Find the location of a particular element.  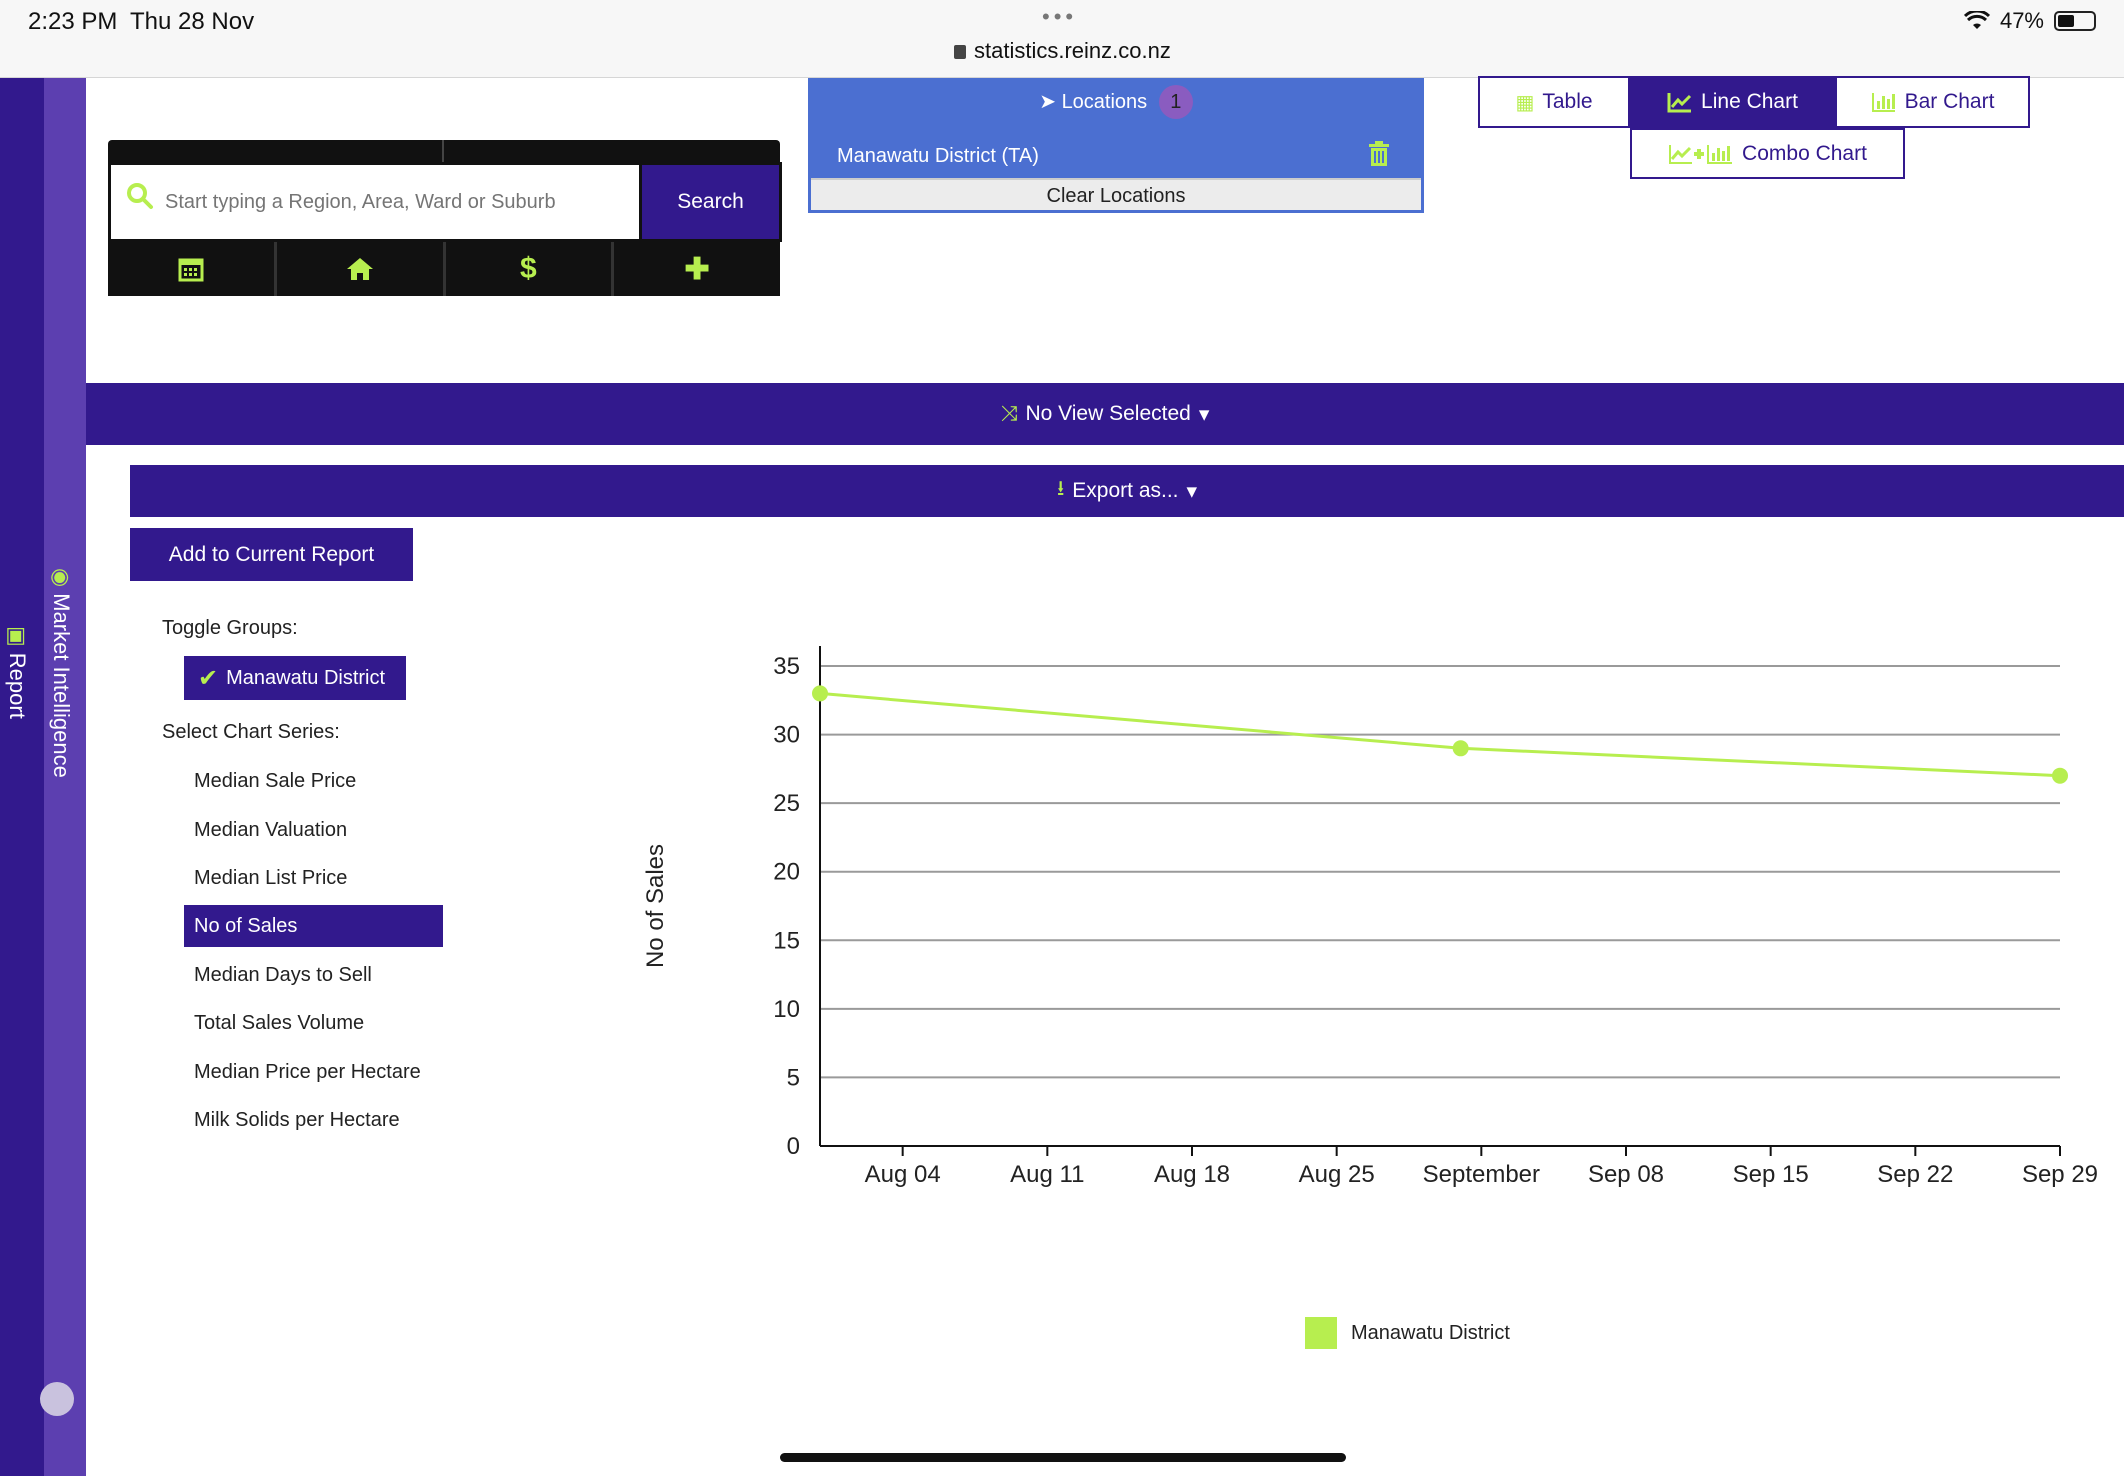

x-tick-label: Aug 18 is located at coordinates (1192, 1174).